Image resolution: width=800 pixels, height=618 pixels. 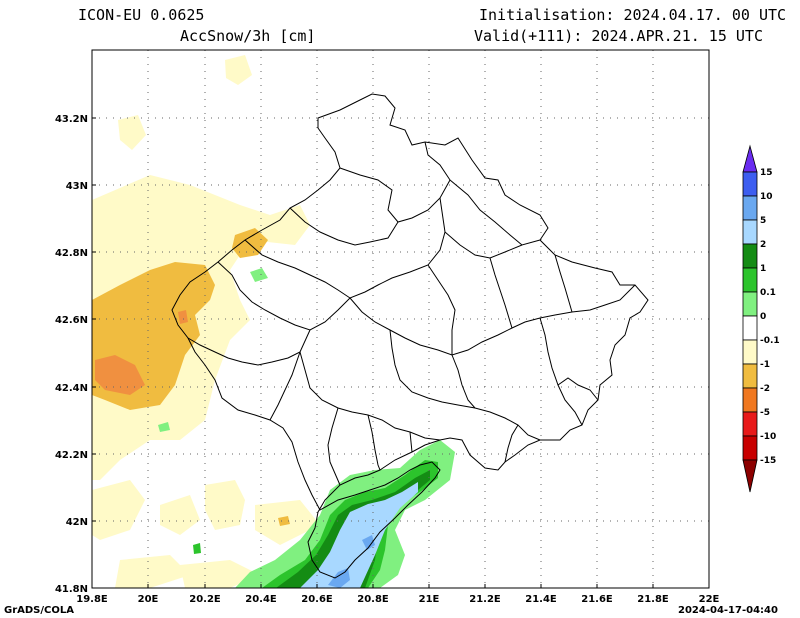 What do you see at coordinates (750, 158) in the screenshot?
I see `colorbar-top-arrow` at bounding box center [750, 158].